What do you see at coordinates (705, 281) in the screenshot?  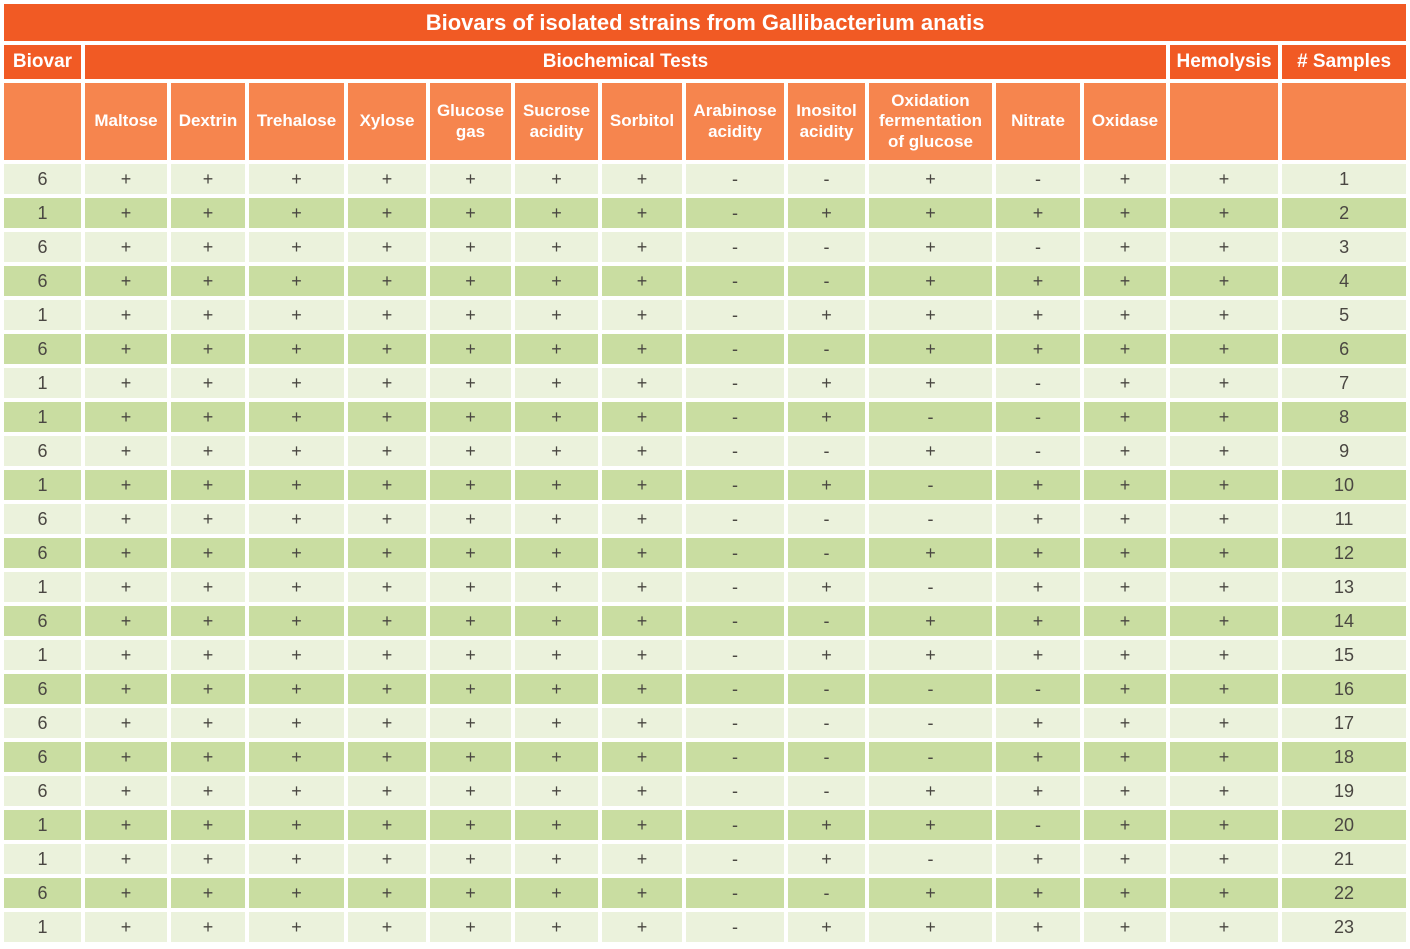 I see `table-row: 6 + + + + + + + - - + + + +4` at bounding box center [705, 281].